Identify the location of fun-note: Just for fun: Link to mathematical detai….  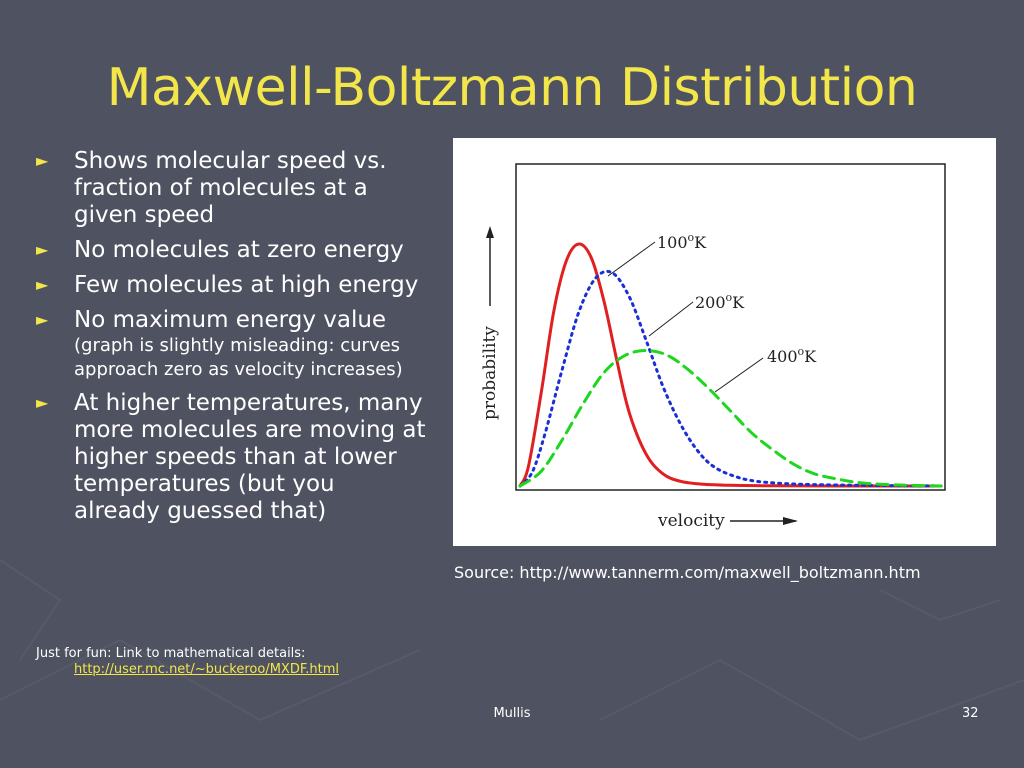
(236, 662).